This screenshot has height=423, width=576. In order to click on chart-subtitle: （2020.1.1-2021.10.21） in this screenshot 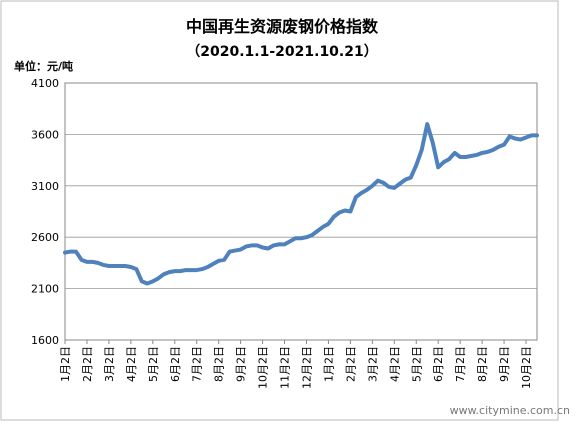, I will do `click(281, 52)`.